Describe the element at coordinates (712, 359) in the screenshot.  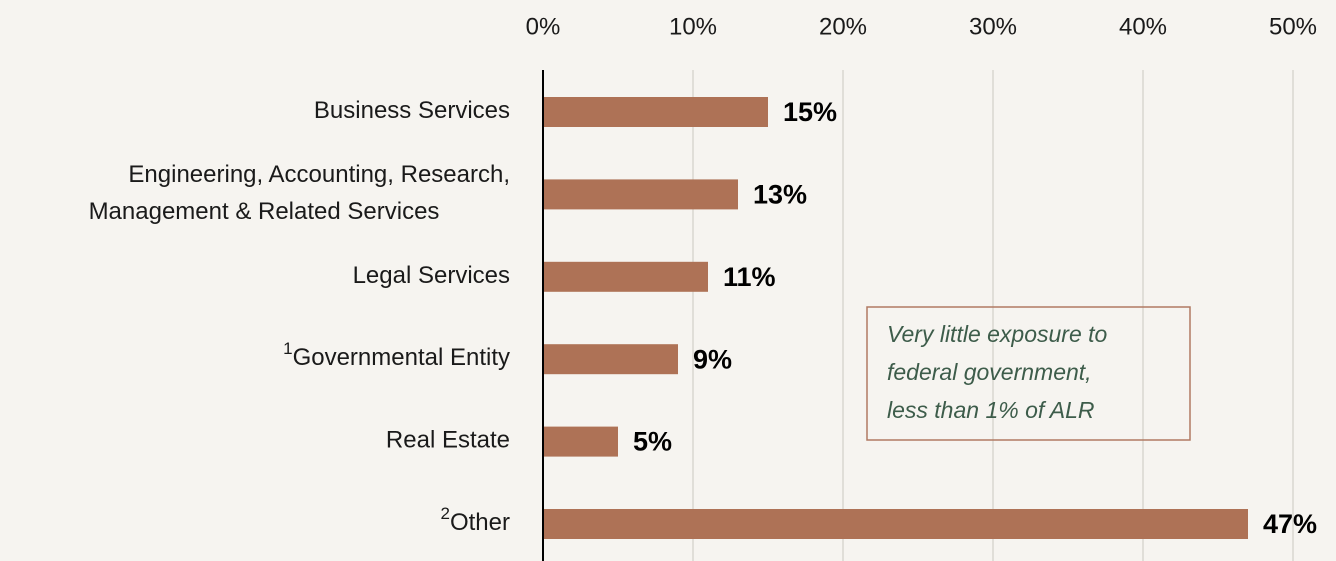
I see `value-label: 9%` at that location.